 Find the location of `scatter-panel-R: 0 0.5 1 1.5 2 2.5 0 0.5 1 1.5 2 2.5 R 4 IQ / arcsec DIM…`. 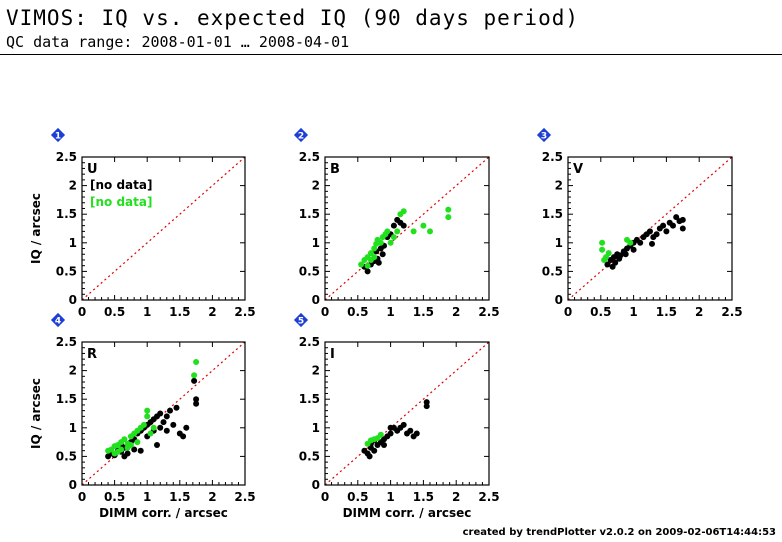

scatter-panel-R: 0 0.5 1 1.5 2 2.5 0 0.5 1 1.5 2 2.5 R 4 IQ / arcsec DIM… is located at coordinates (142, 416).